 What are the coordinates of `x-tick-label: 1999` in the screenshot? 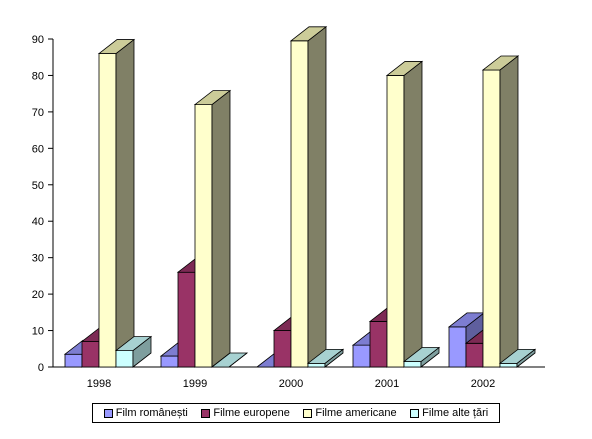 It's located at (195, 384).